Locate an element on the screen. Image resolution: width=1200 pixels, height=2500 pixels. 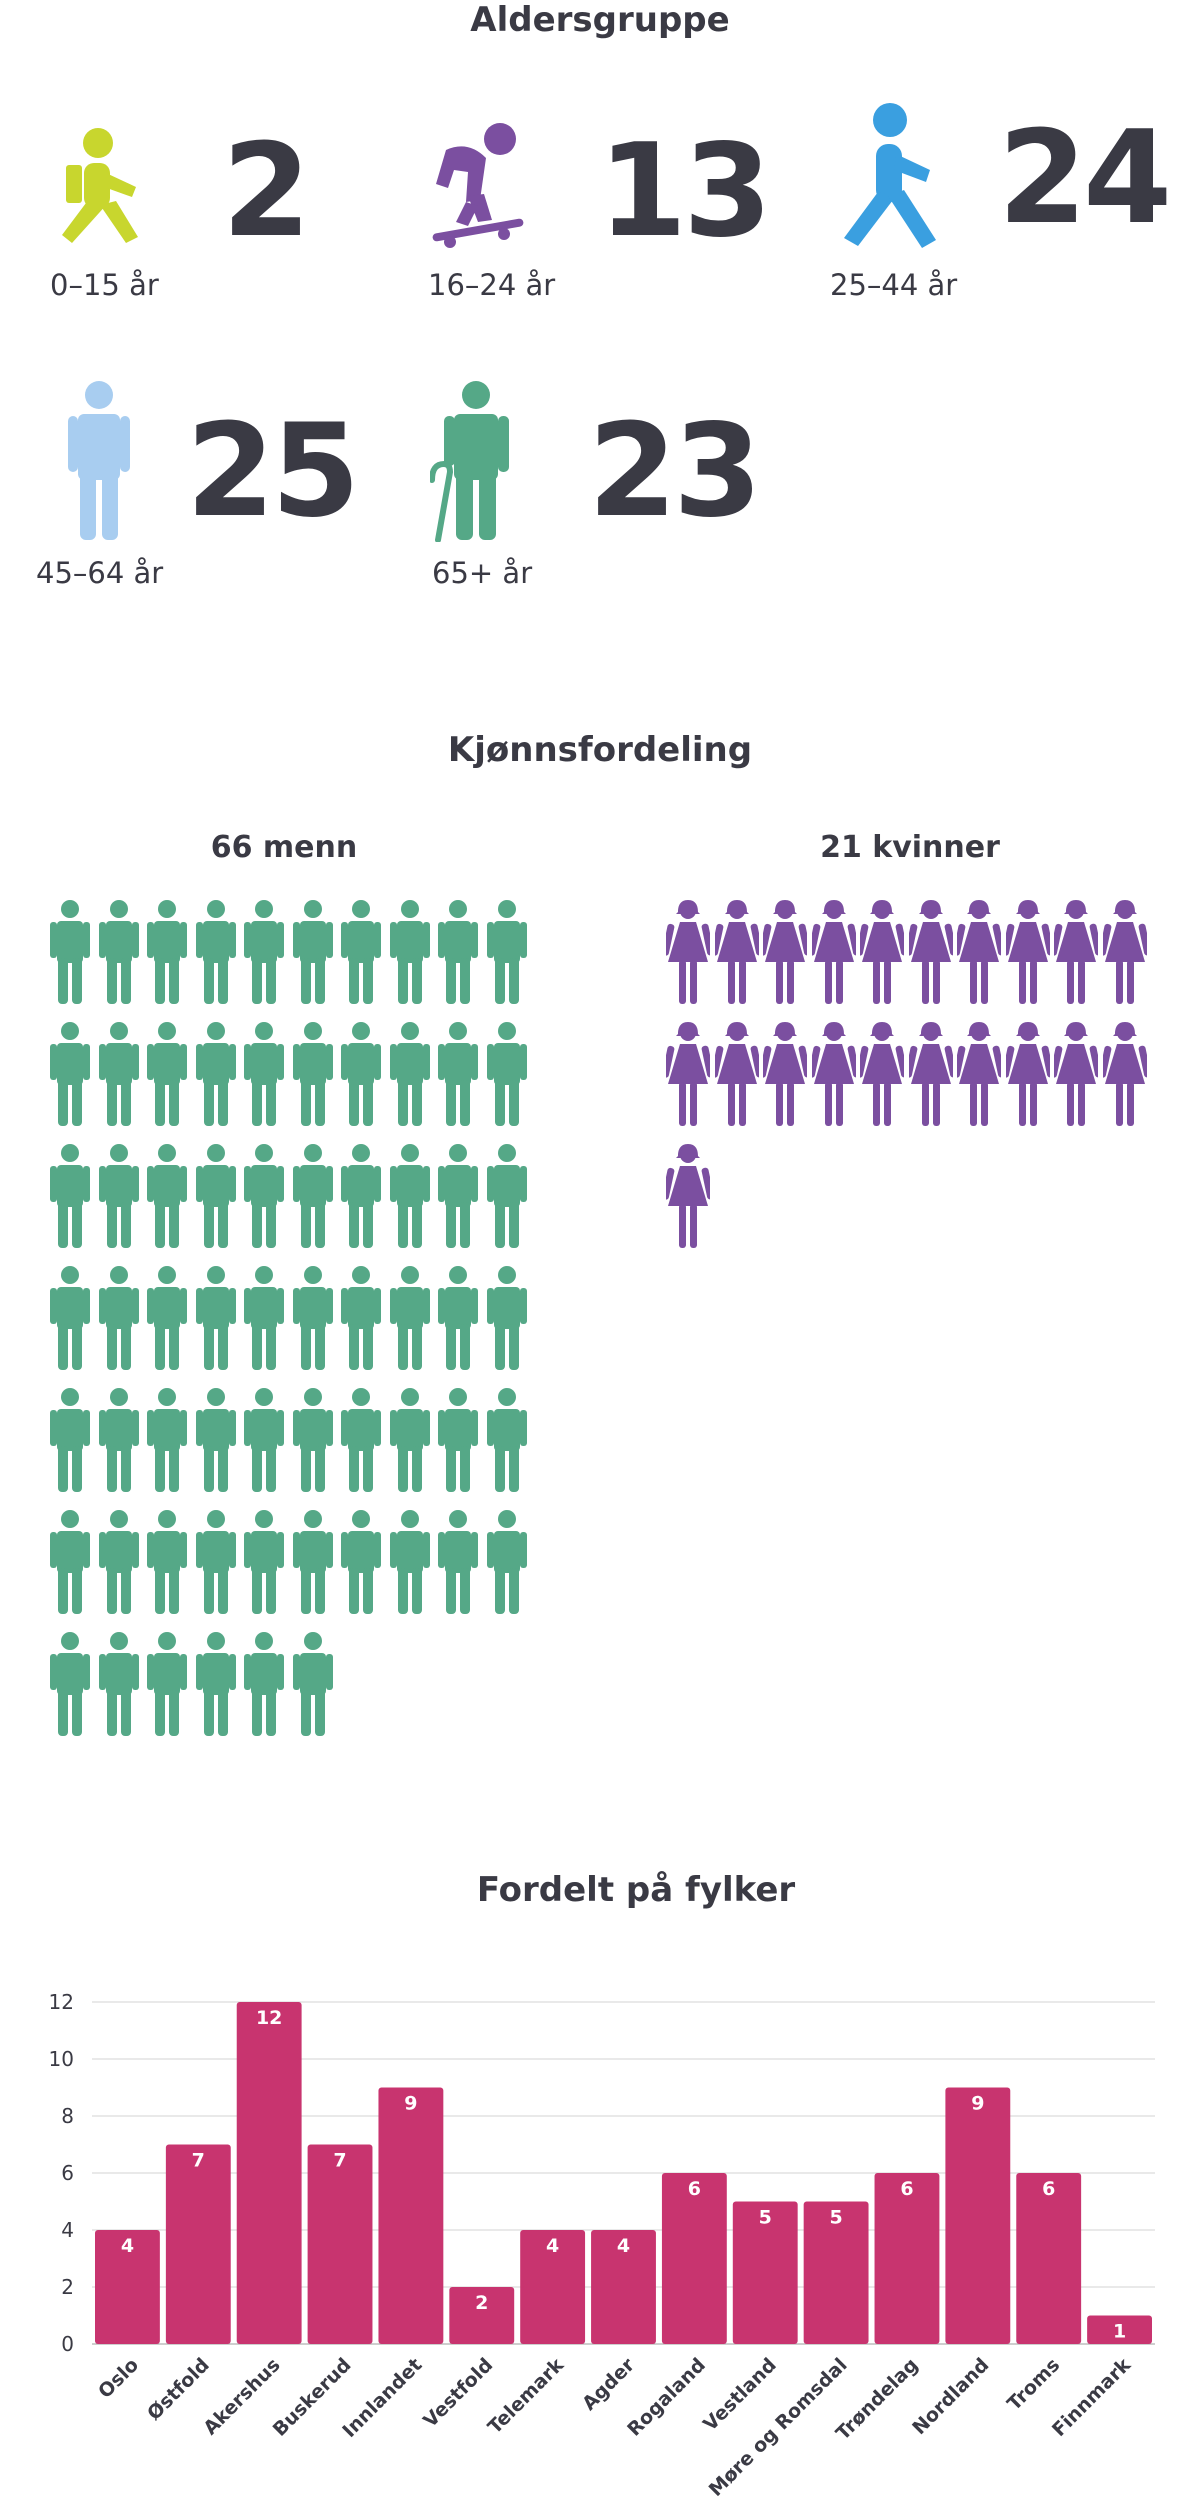
age-count-0-15: 2 is located at coordinates (266, 191).